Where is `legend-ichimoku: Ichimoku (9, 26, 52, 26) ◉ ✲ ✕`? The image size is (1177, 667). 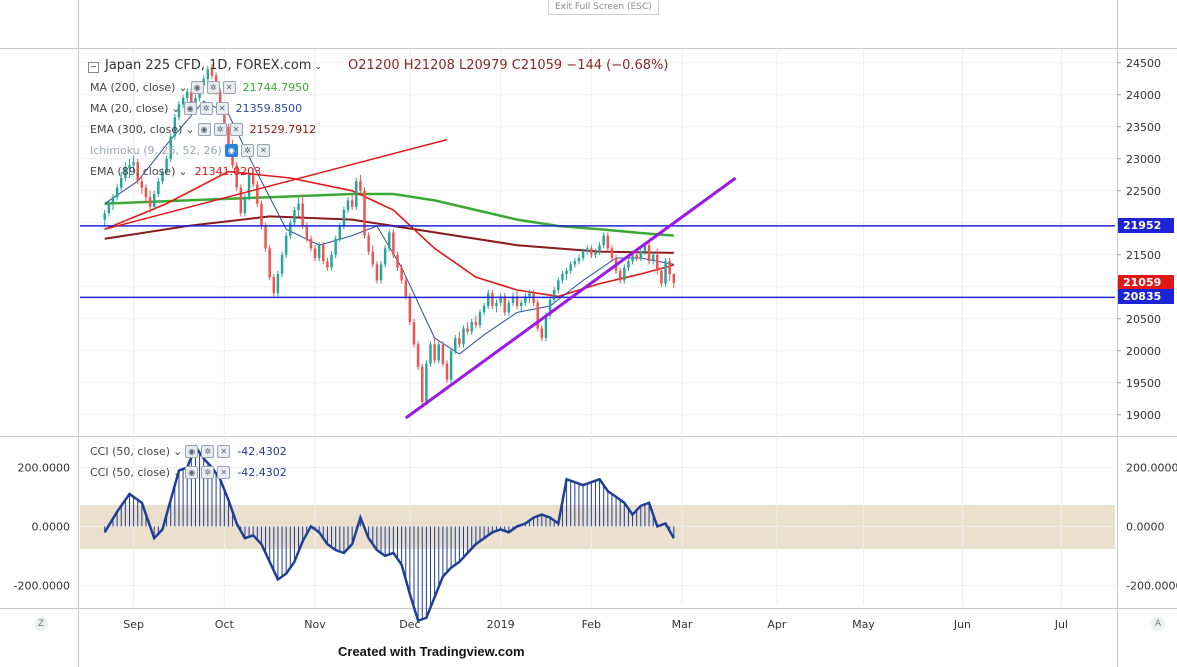 legend-ichimoku: Ichimoku (9, 26, 52, 26) ◉ ✲ ✕ is located at coordinates (180, 150).